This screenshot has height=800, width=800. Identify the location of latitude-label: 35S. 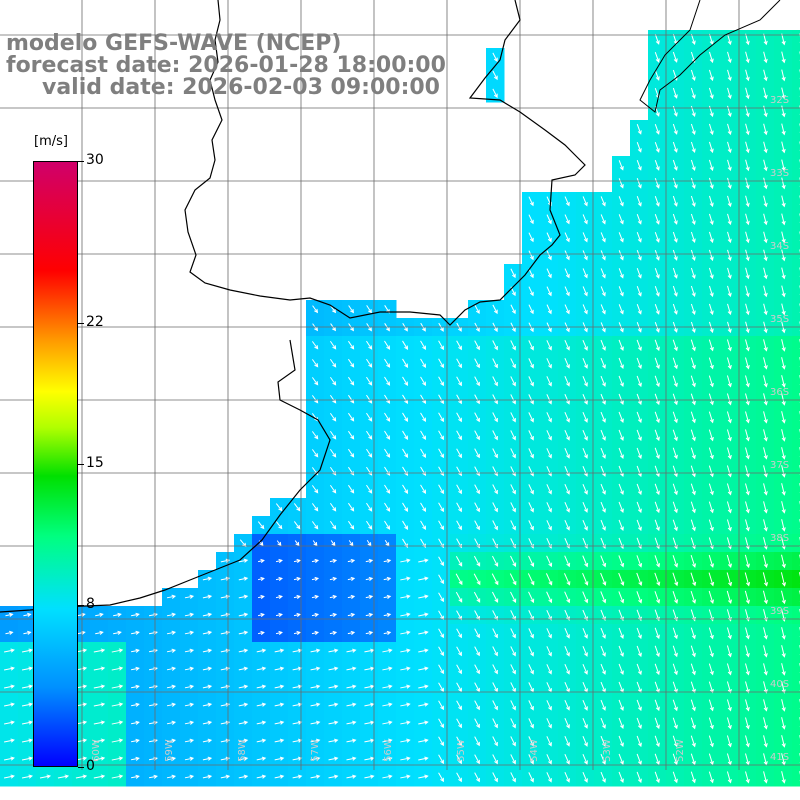
(780, 319).